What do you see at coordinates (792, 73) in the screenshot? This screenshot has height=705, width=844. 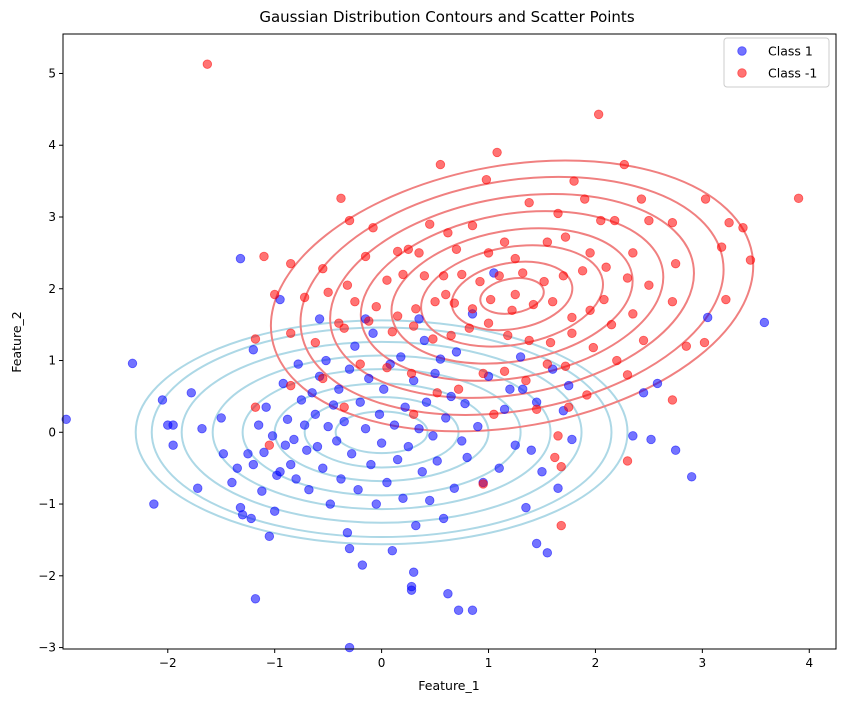 I see `legend-label-series-2: Class -1` at bounding box center [792, 73].